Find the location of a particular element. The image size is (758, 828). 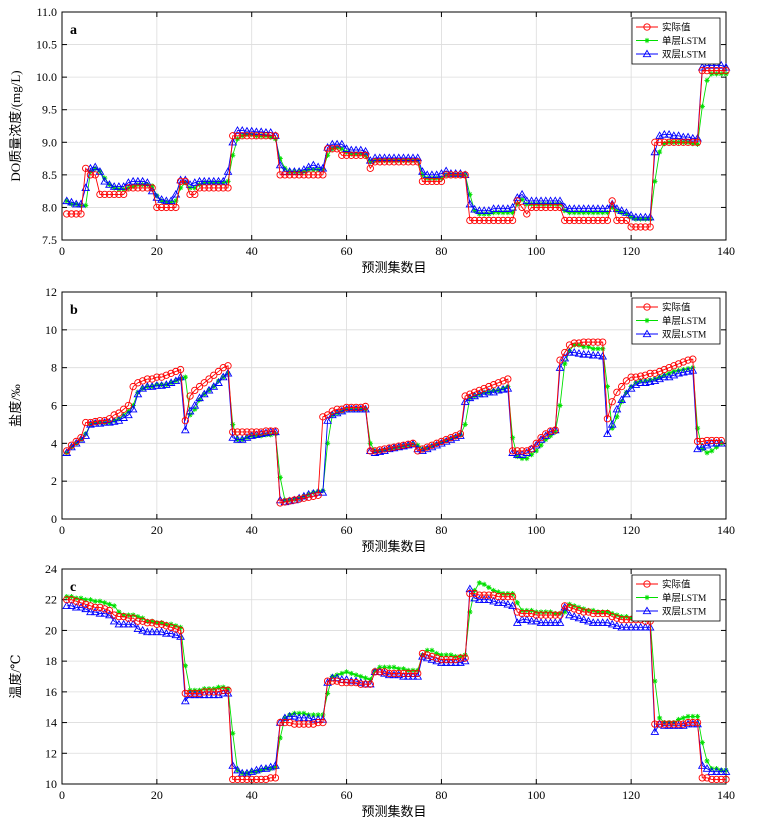

x-tick-label: 20 is located at coordinates (157, 251).